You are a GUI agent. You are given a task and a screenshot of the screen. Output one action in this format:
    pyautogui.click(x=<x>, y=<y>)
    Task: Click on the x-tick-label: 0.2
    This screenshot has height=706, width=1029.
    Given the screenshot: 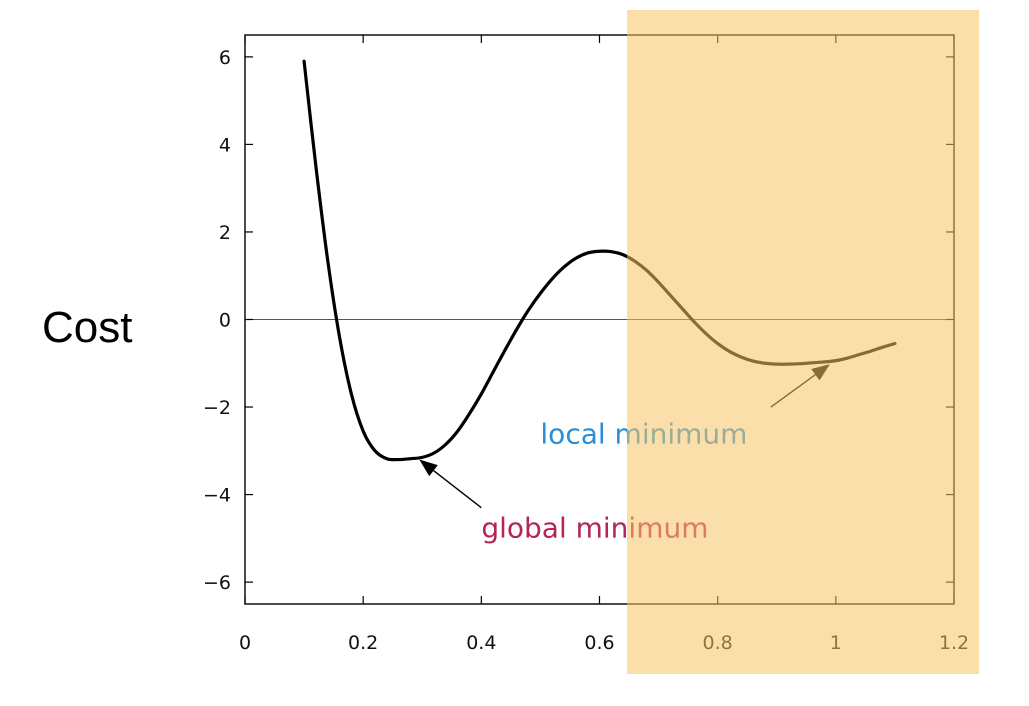 What is the action you would take?
    pyautogui.click(x=363, y=643)
    